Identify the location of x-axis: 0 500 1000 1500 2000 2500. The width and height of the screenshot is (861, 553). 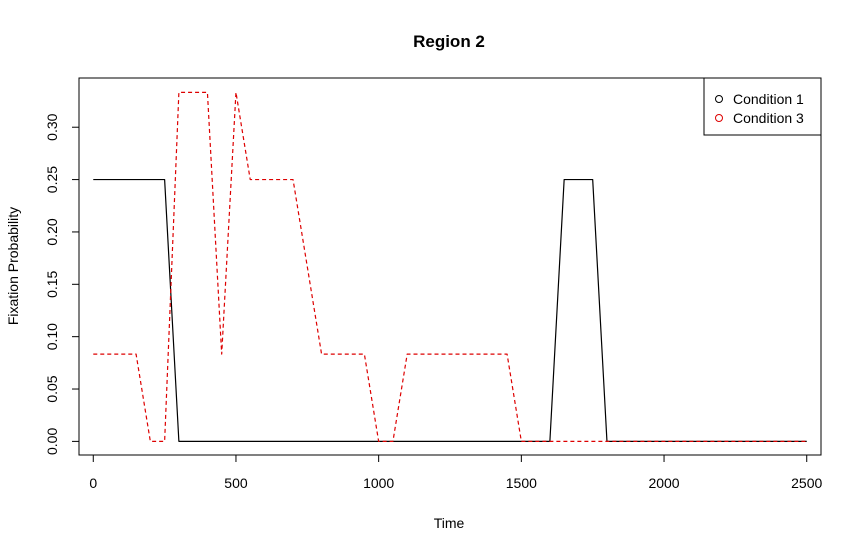
(456, 472).